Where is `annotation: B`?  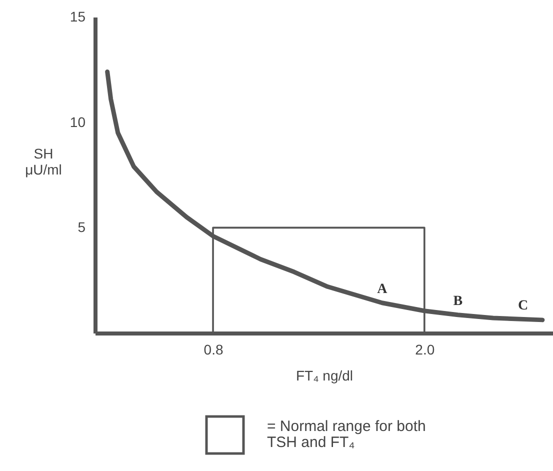
annotation: B is located at coordinates (458, 301).